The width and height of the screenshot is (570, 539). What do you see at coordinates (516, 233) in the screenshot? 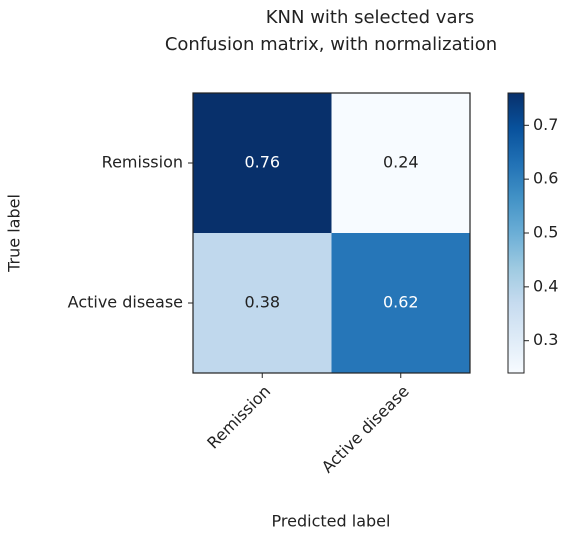
I see `colorbar` at bounding box center [516, 233].